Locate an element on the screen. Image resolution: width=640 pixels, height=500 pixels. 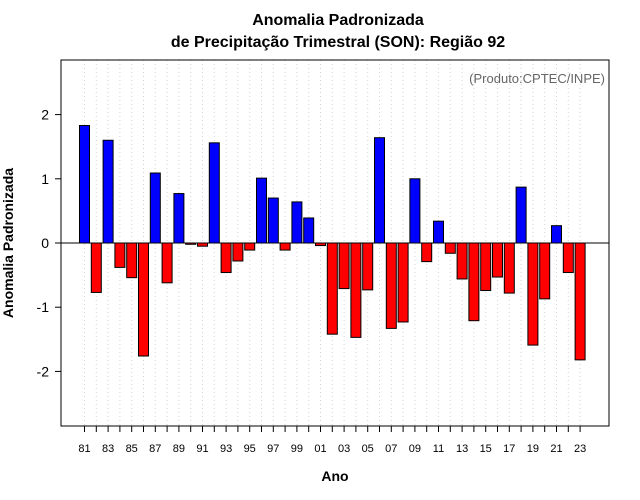
x-tick-label-11: 11 is located at coordinates (438, 449).